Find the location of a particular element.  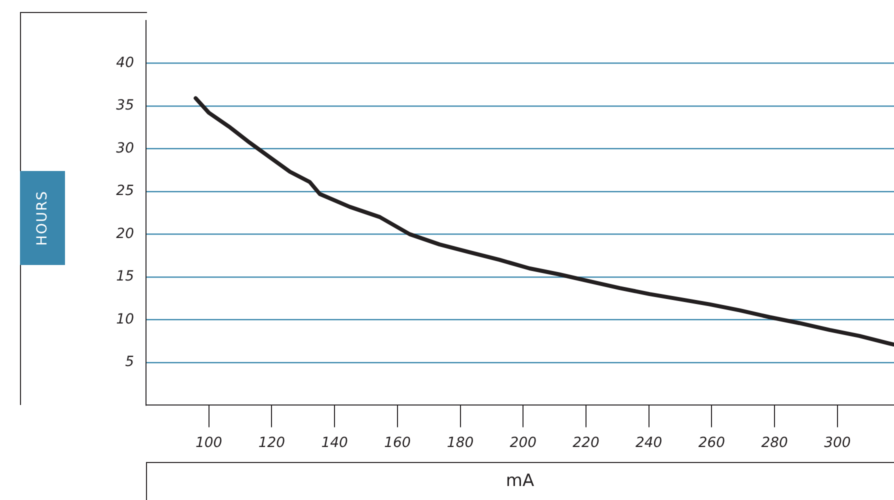

y-tick-label: 40 is located at coordinates (125, 62).